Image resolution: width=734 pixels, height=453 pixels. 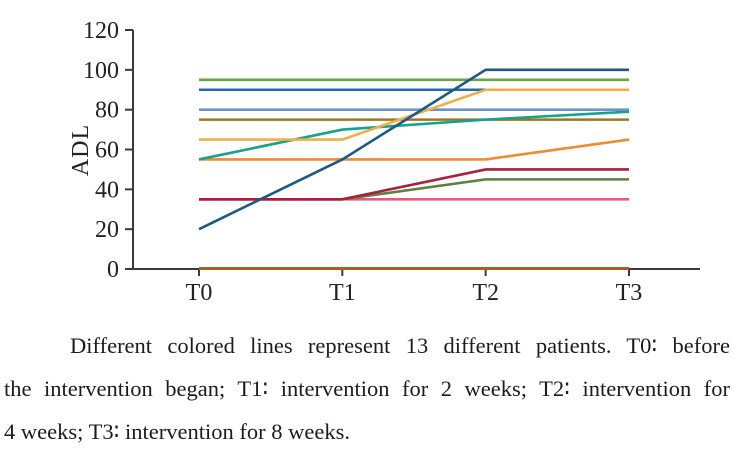 I want to click on y-tick-label: 20, so click(x=107, y=230).